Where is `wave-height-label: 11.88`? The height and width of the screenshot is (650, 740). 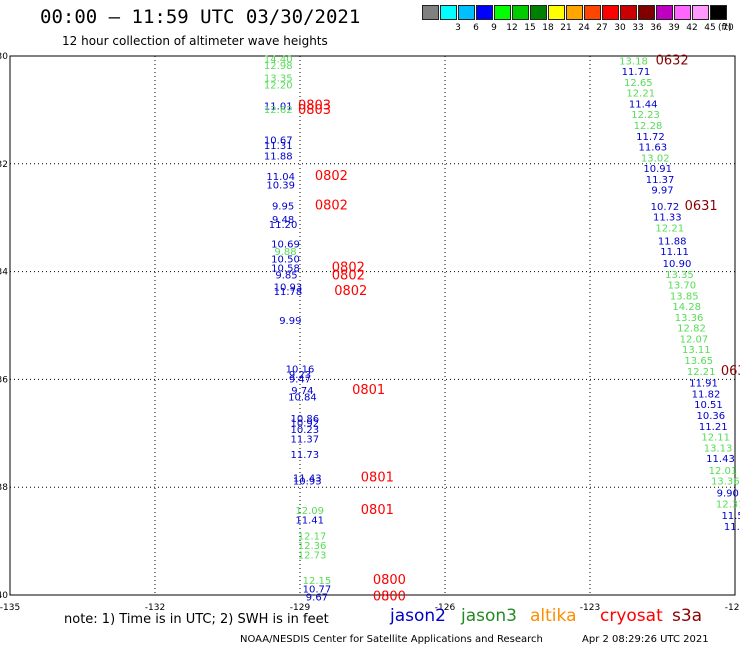
wave-height-label: 11.88 is located at coordinates (672, 241).